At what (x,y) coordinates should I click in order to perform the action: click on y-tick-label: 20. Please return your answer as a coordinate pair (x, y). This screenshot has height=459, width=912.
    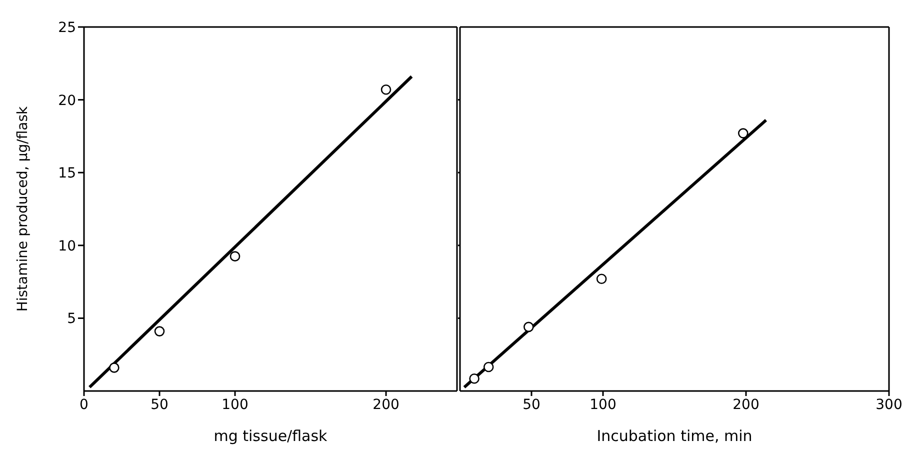
    Looking at the image, I should click on (67, 100).